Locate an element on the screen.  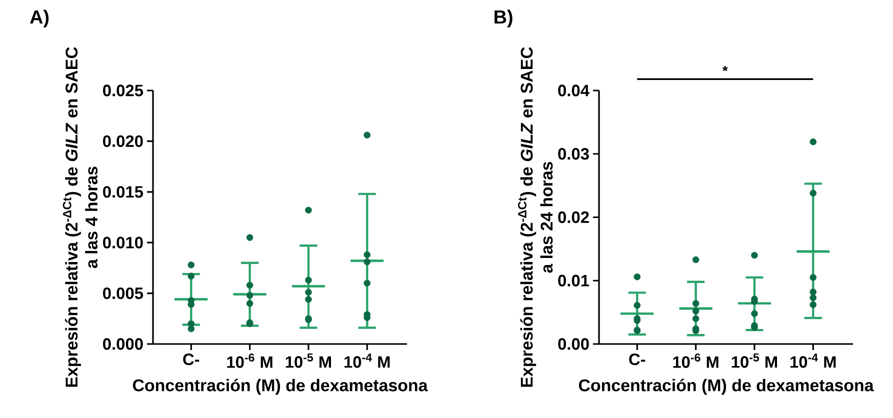
chart-title: B) is located at coordinates (503, 19).